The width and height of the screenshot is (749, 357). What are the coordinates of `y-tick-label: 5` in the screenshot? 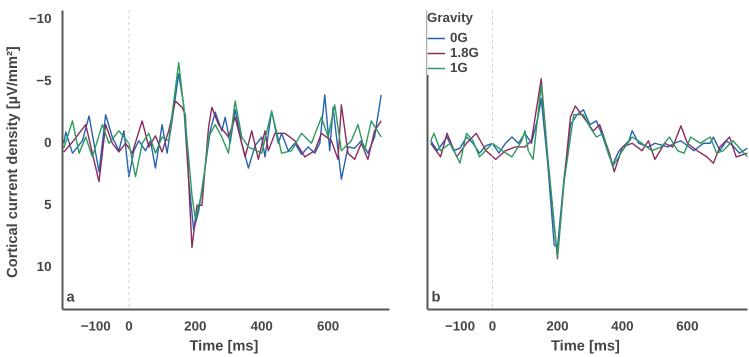 It's located at (48, 204).